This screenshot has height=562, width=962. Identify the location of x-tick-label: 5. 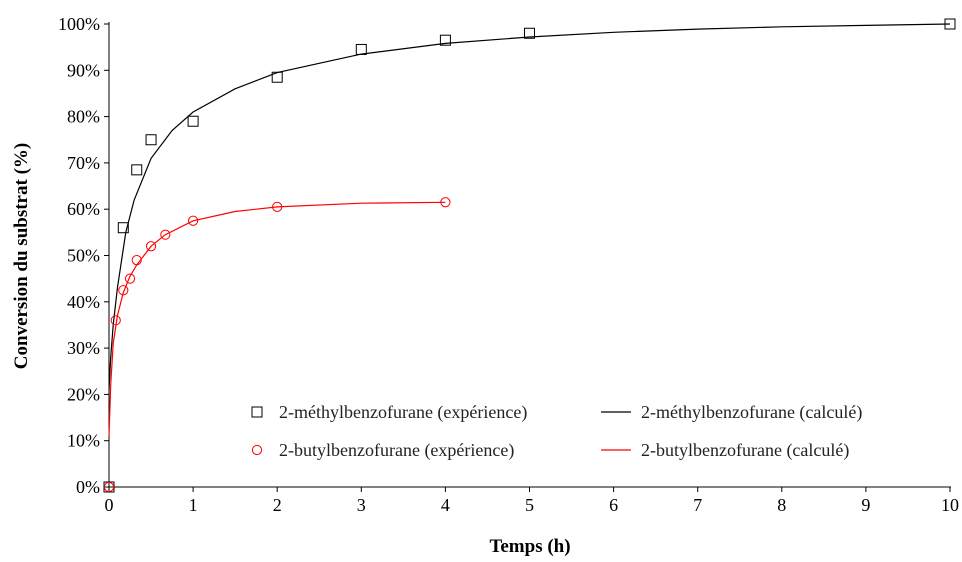
(529, 505).